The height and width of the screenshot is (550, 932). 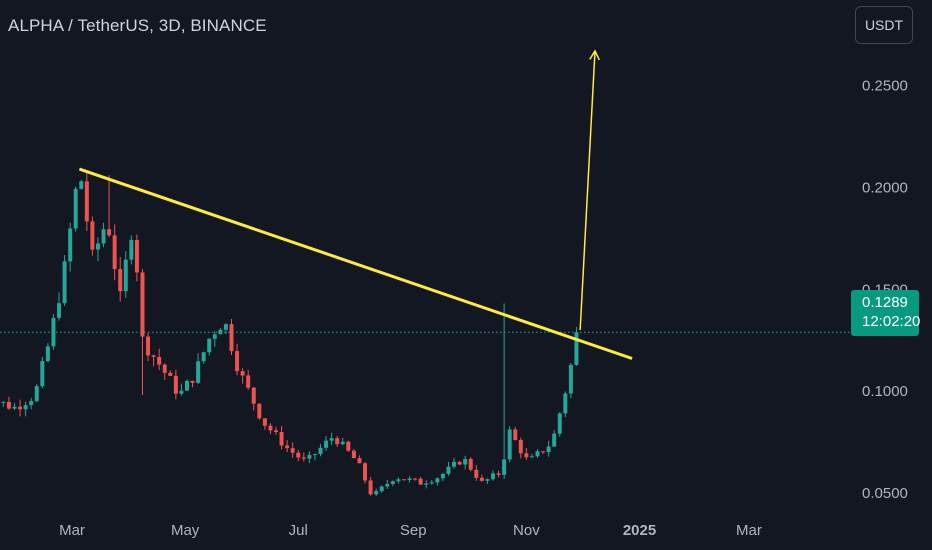 I want to click on time-tick-label: May, so click(x=185, y=530).